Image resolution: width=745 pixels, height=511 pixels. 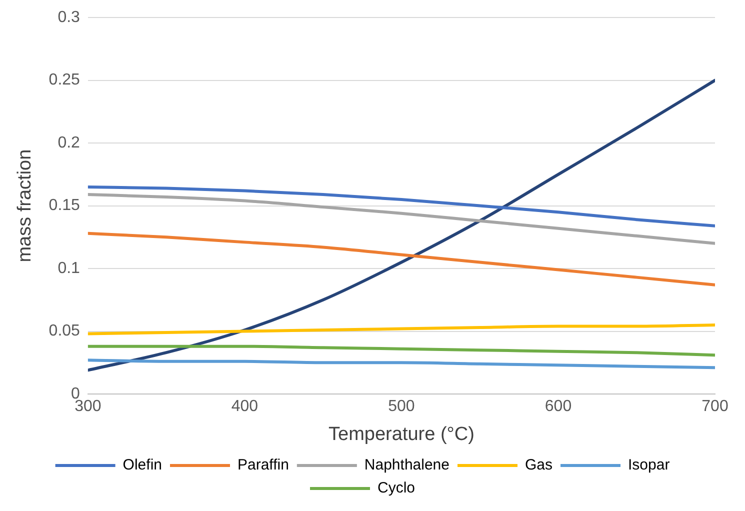 I want to click on y-tick-label: 0.1, so click(x=69, y=268).